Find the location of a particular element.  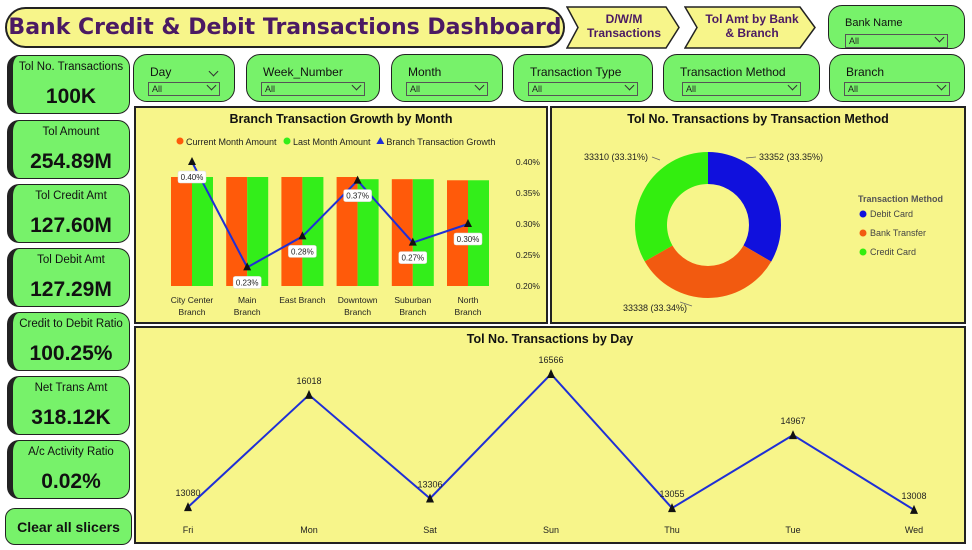

day-value: All is located at coordinates (157, 89).